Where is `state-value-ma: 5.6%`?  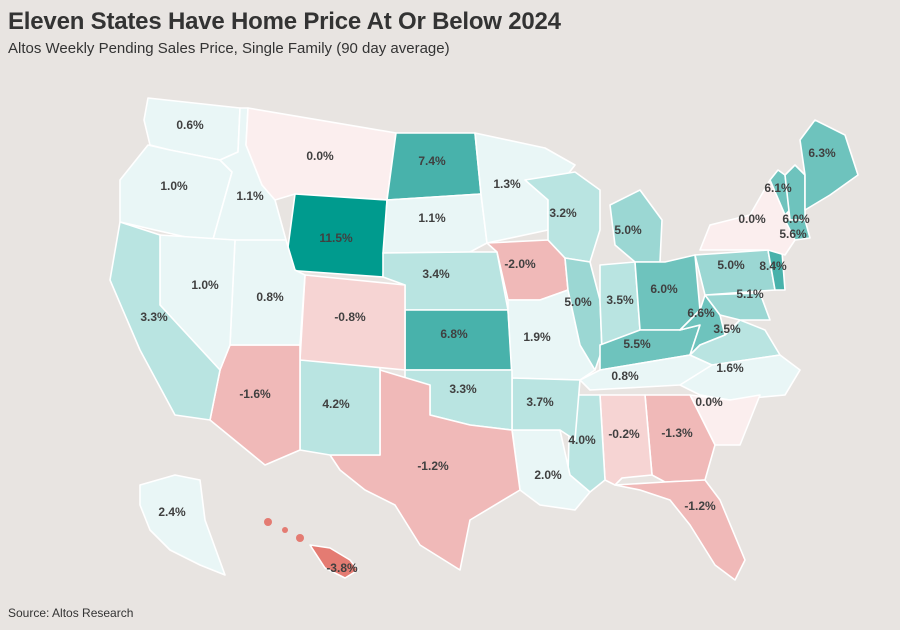 state-value-ma: 5.6% is located at coordinates (793, 234).